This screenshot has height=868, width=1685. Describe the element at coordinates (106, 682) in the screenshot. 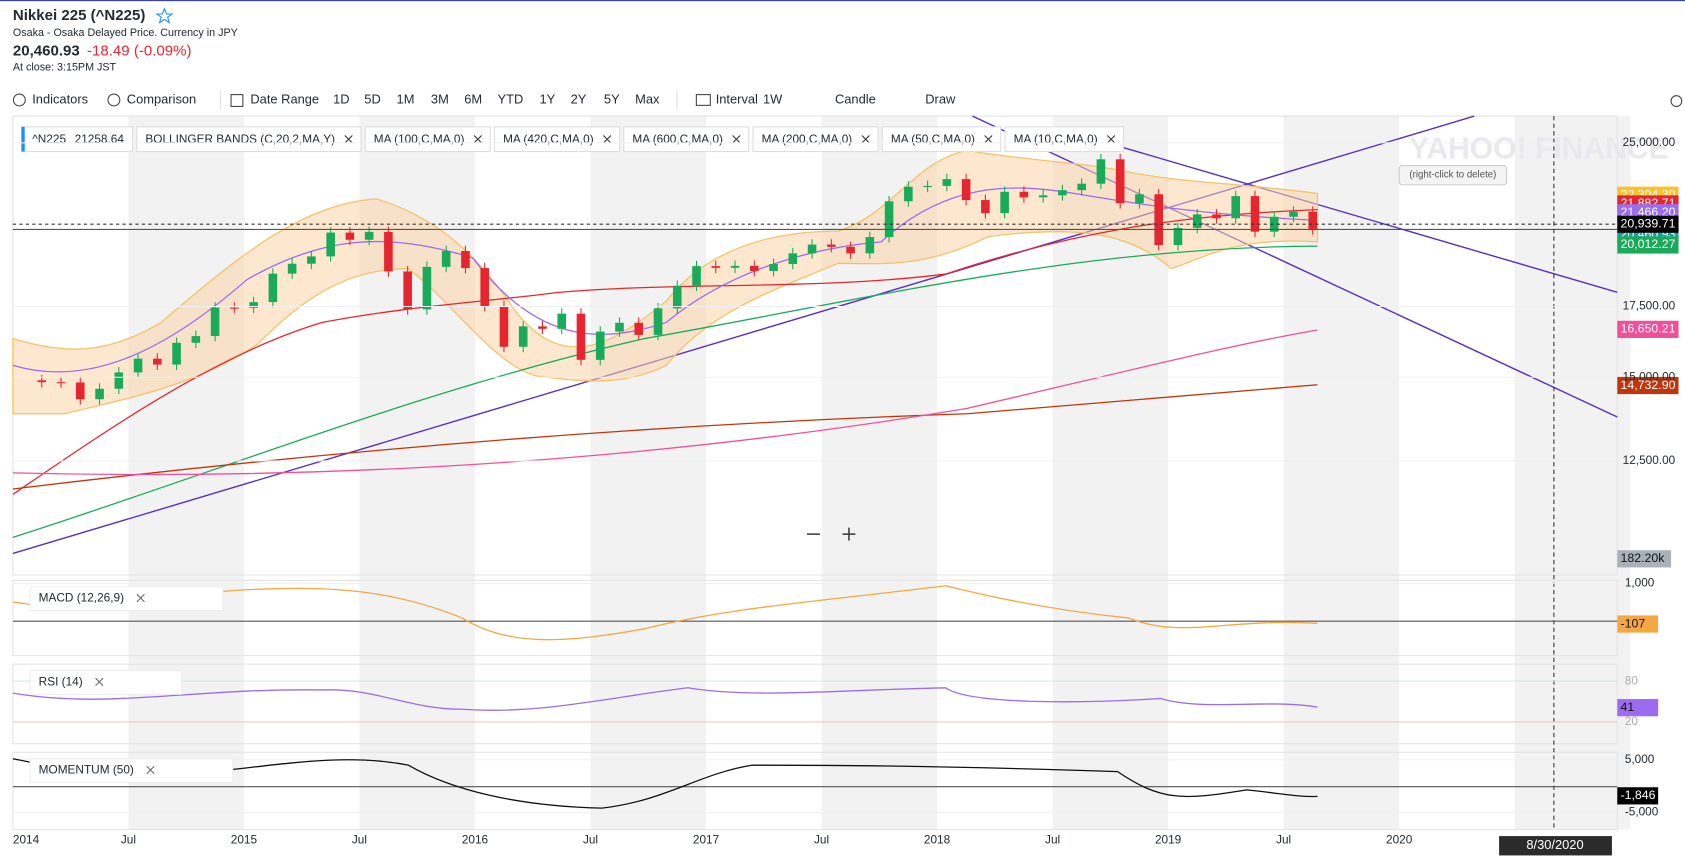

I see `panel-label-box` at that location.